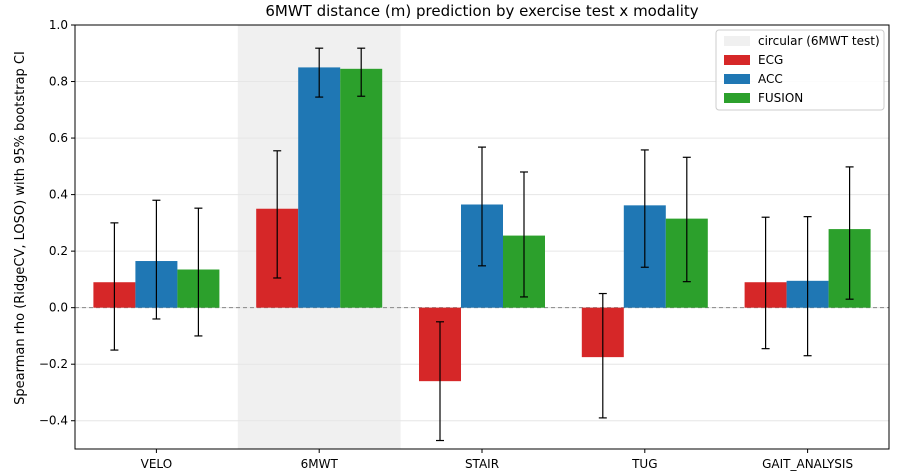 The image size is (903, 472). I want to click on y-tick-label: 0.0, so click(58, 308).